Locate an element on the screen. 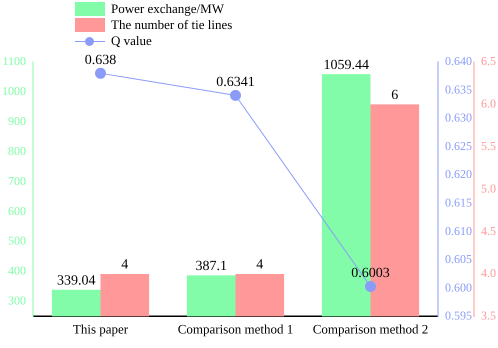  legend-label: Q value is located at coordinates (131, 40).